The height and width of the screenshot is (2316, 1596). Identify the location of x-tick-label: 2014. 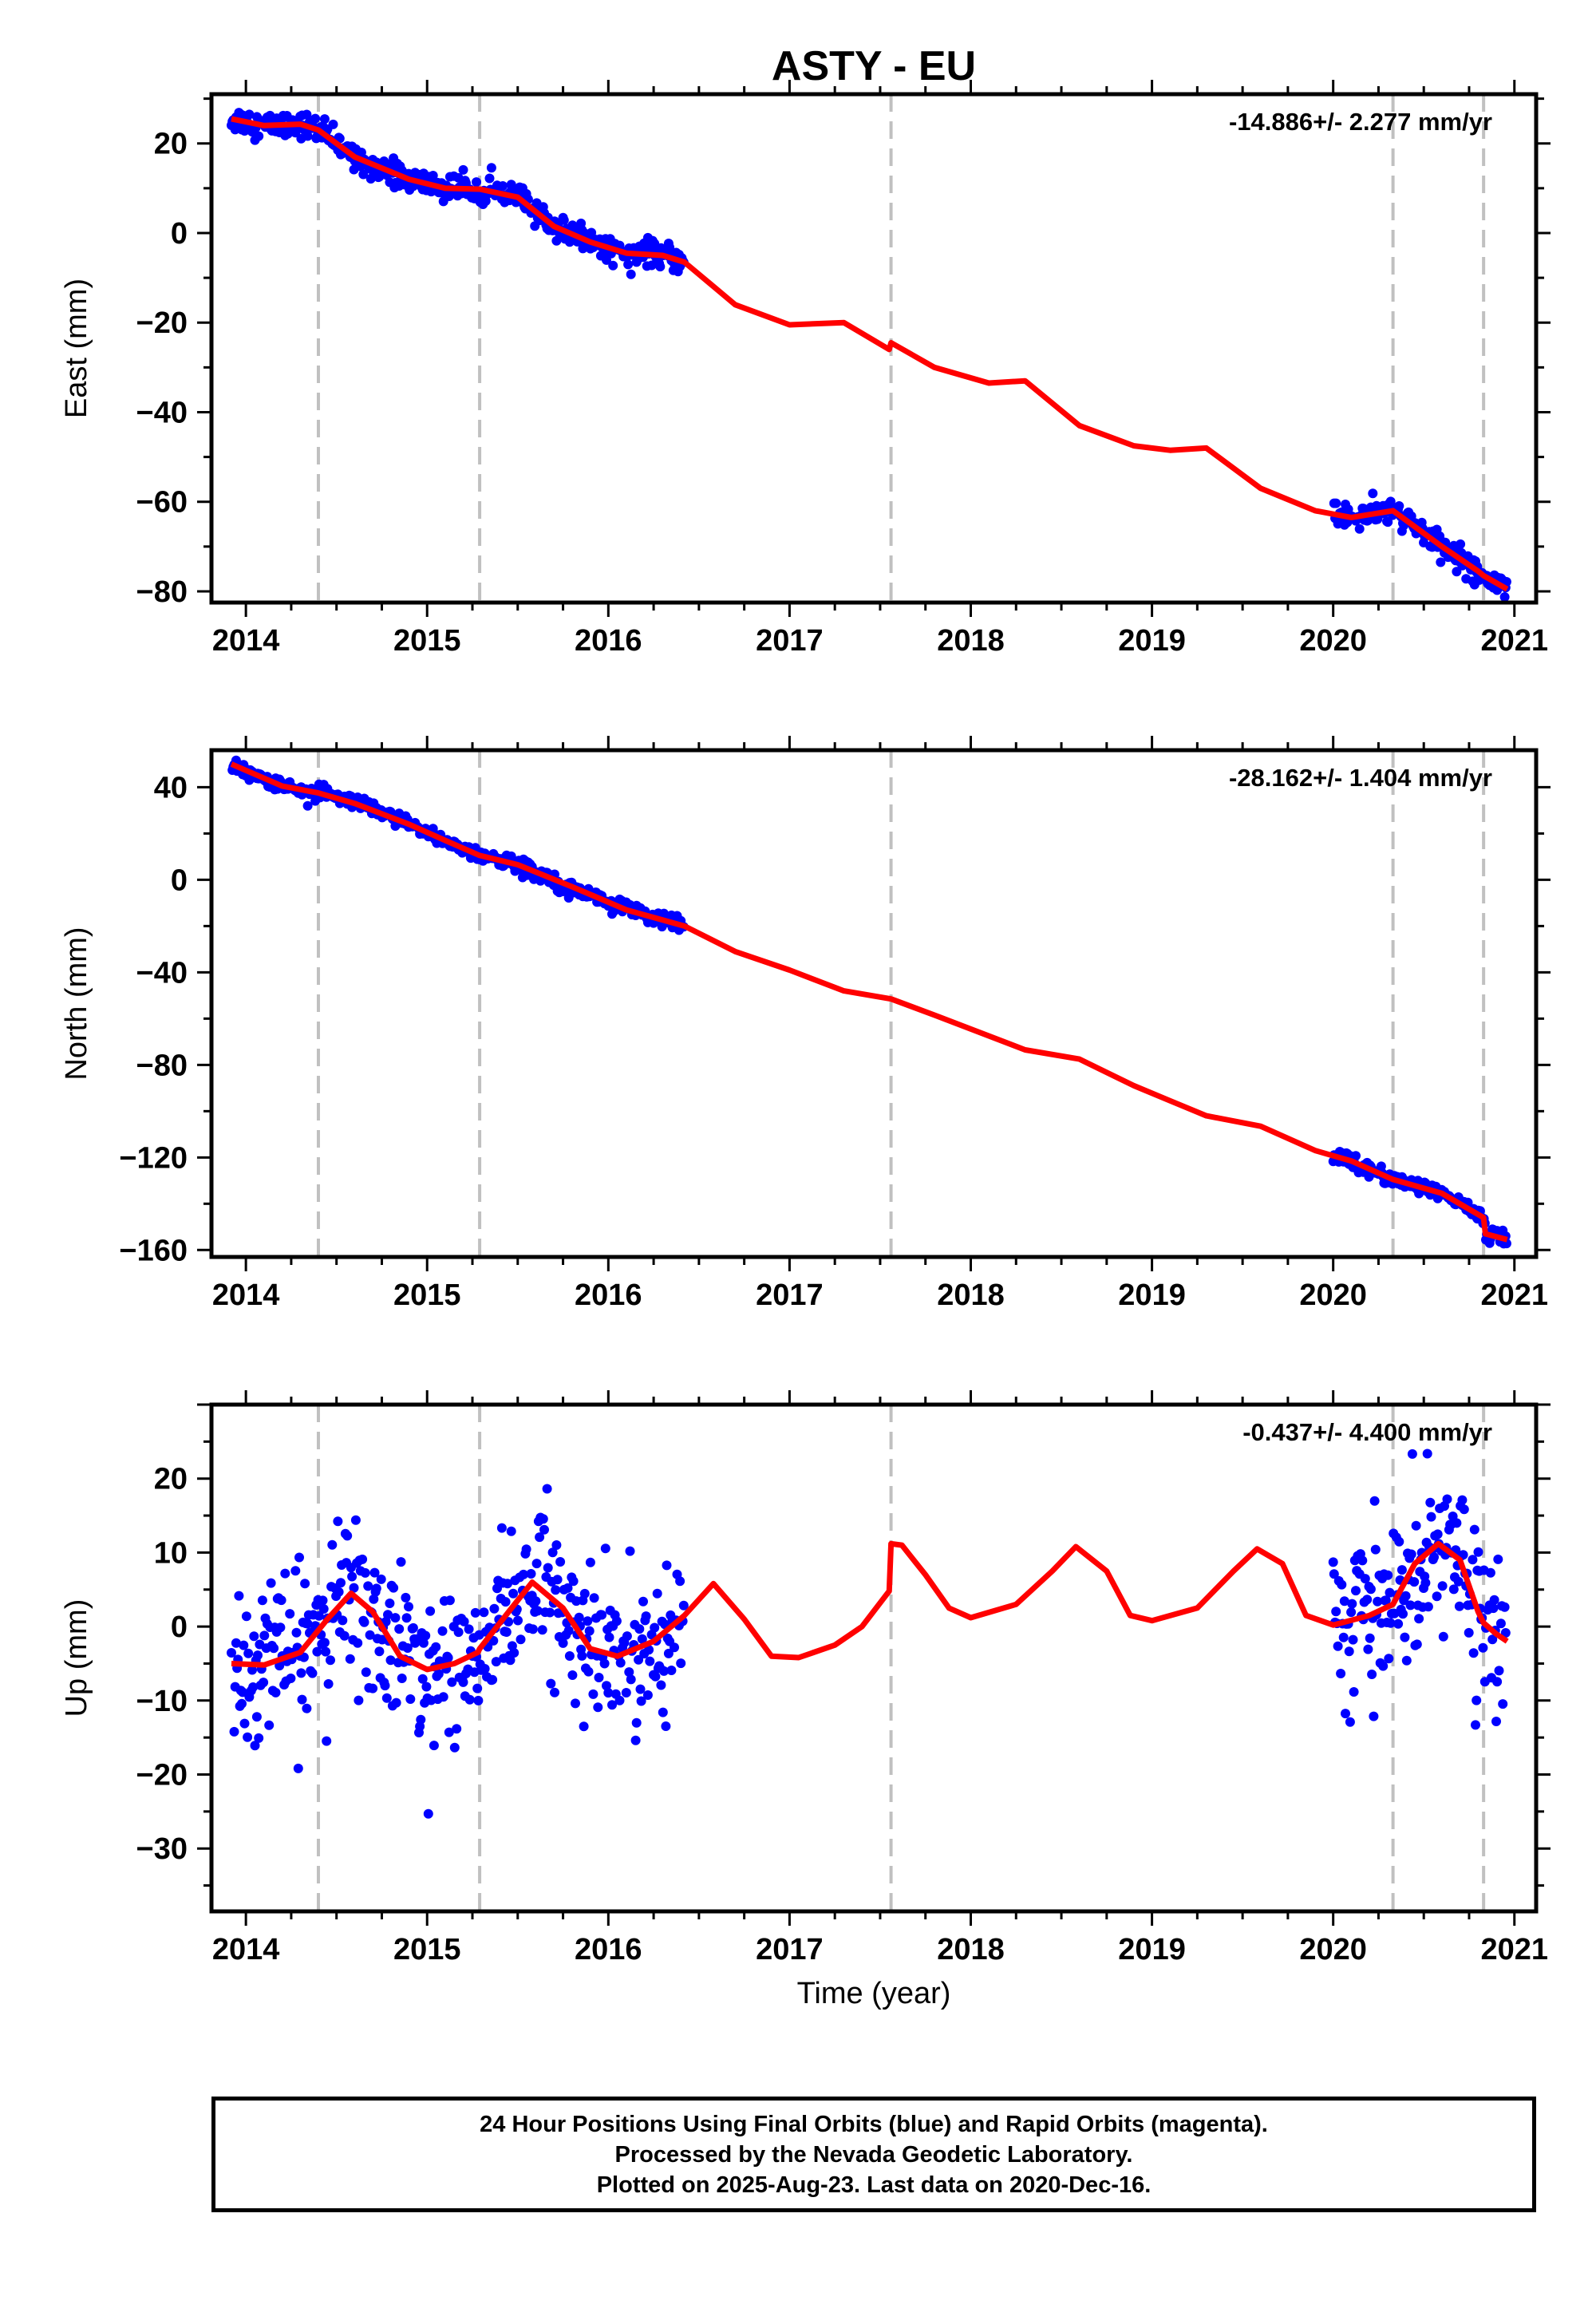
(246, 1295).